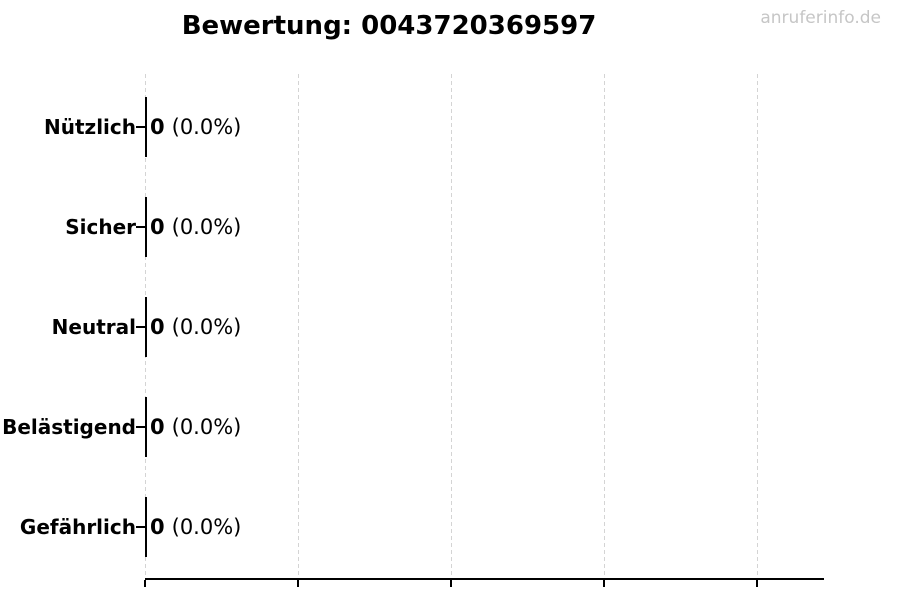 This screenshot has height=600, width=900. I want to click on category-label: Nützlich, so click(90, 127).